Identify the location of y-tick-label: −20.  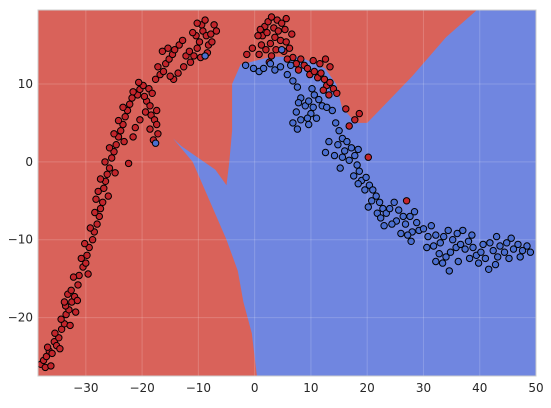
(20, 318).